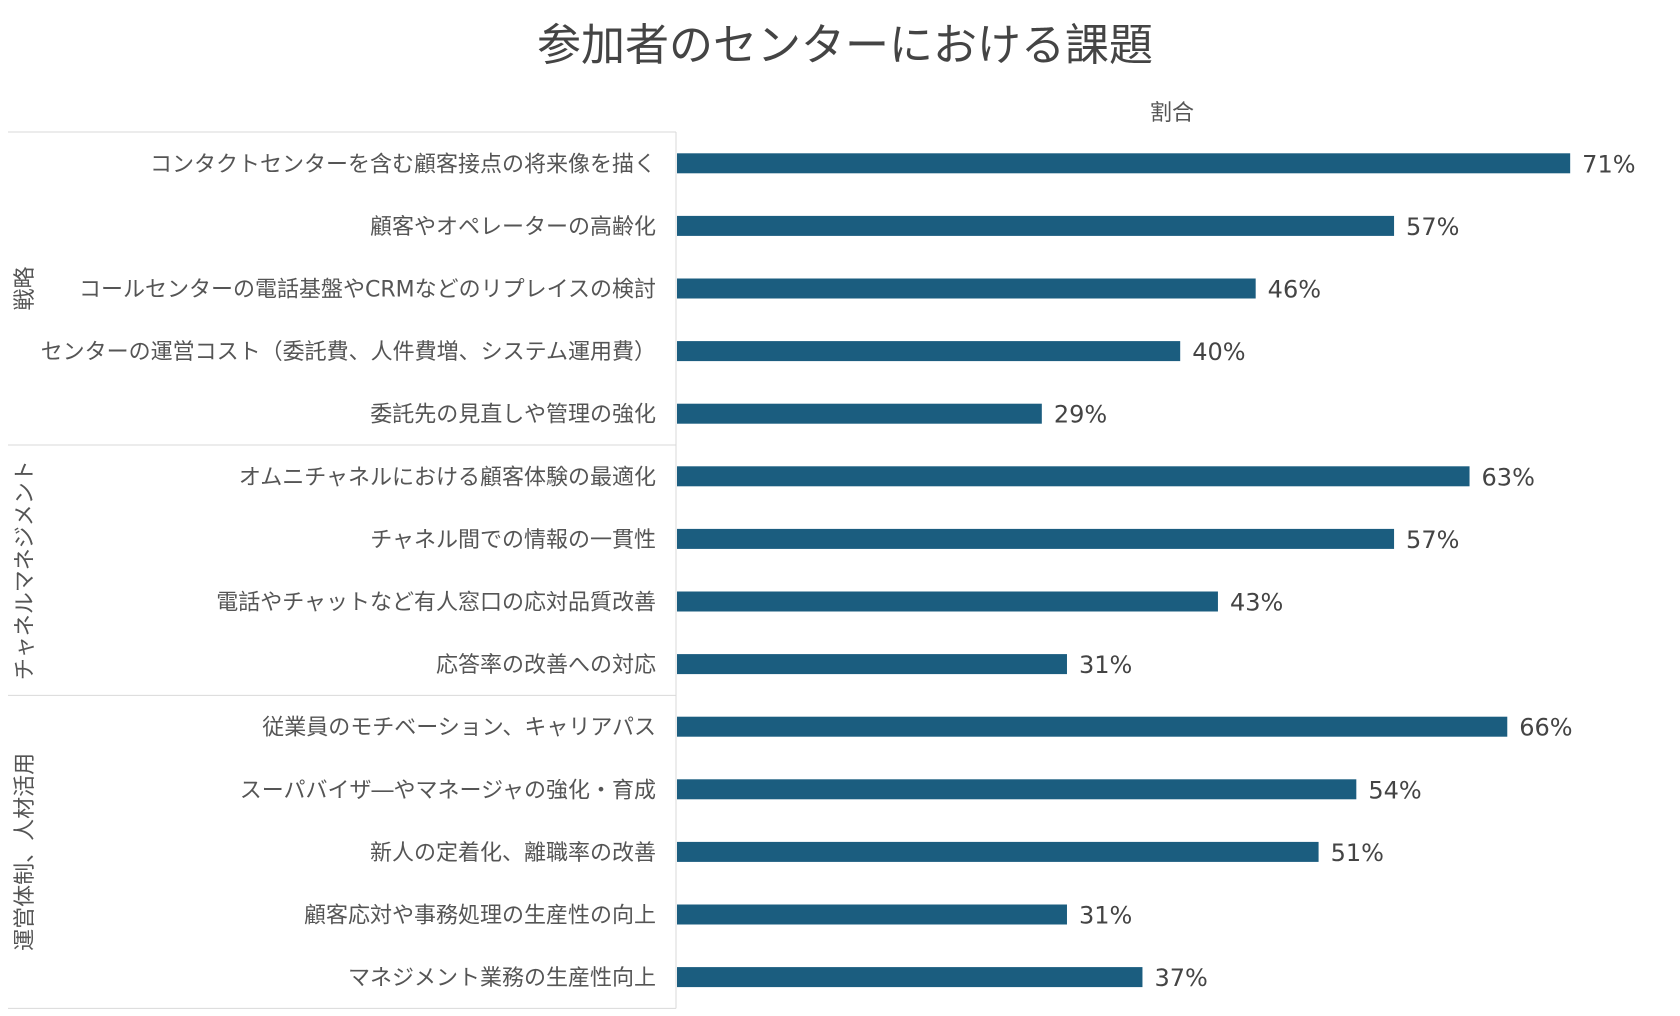  What do you see at coordinates (1394, 790) in the screenshot?
I see `data-label: 54%` at bounding box center [1394, 790].